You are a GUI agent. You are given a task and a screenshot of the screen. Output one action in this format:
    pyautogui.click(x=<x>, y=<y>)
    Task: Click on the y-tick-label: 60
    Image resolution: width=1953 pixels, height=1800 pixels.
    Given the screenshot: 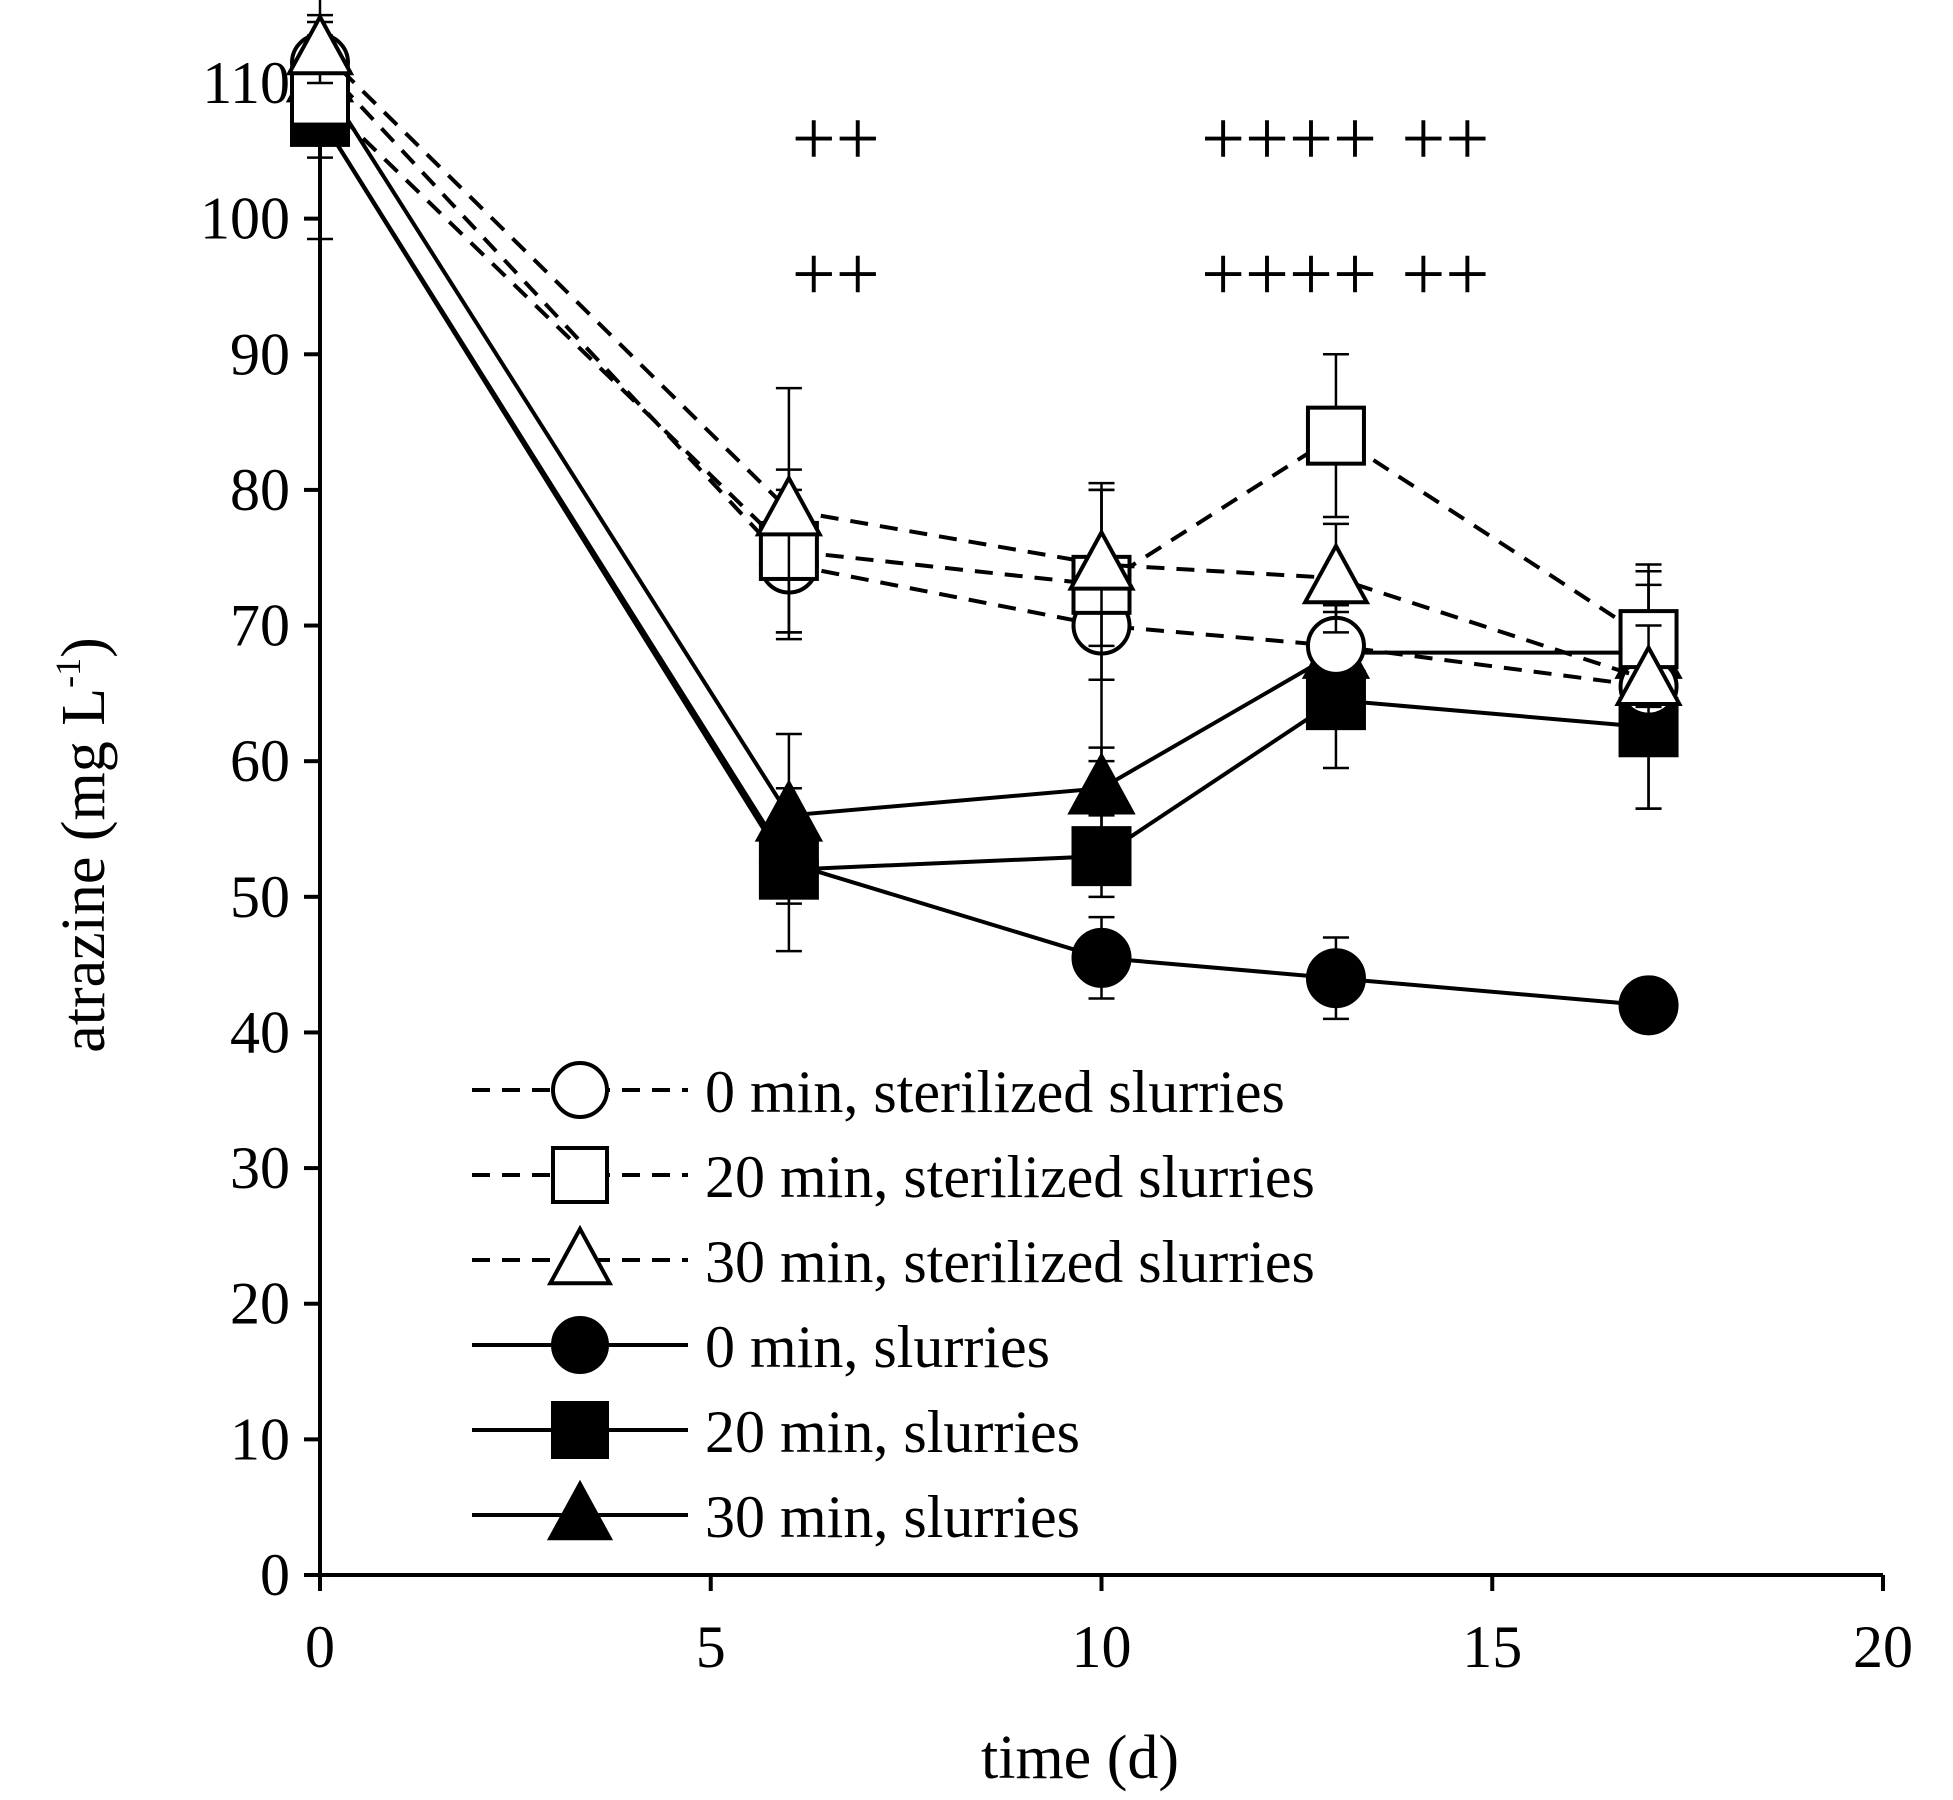 What is the action you would take?
    pyautogui.click(x=260, y=761)
    